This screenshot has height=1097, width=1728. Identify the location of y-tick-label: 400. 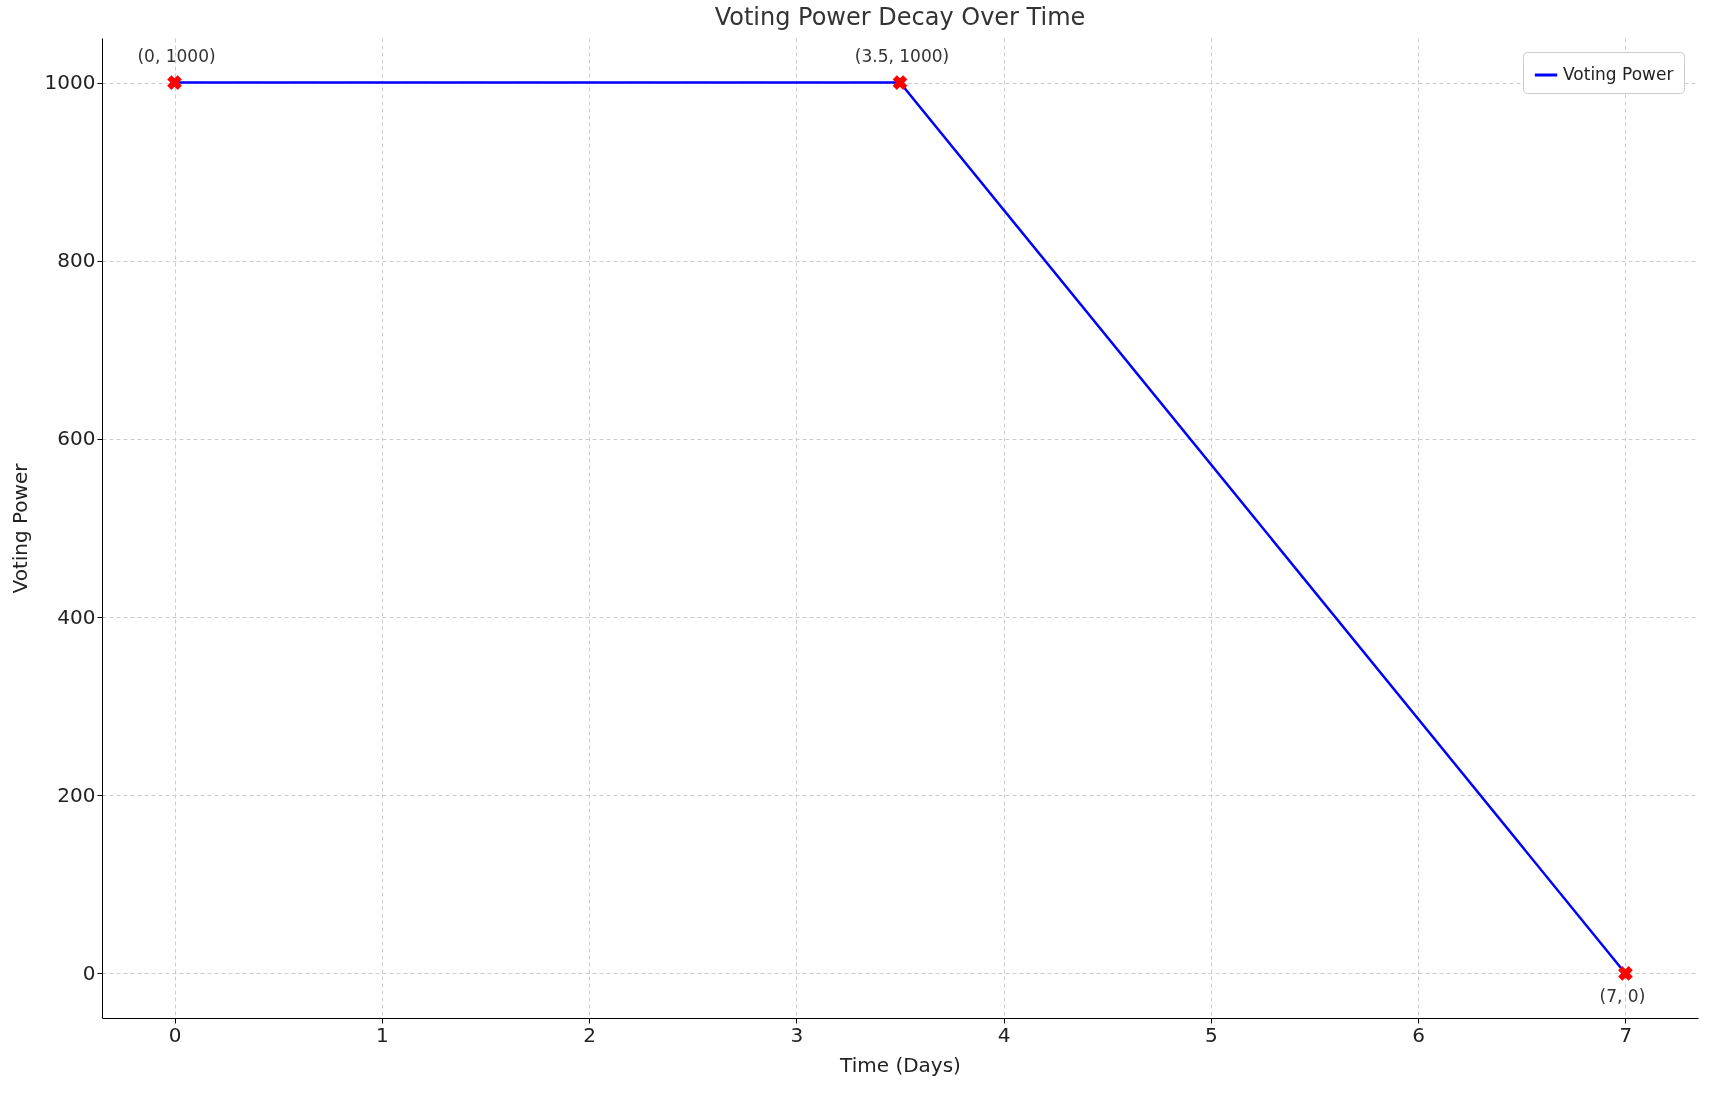
(76, 616).